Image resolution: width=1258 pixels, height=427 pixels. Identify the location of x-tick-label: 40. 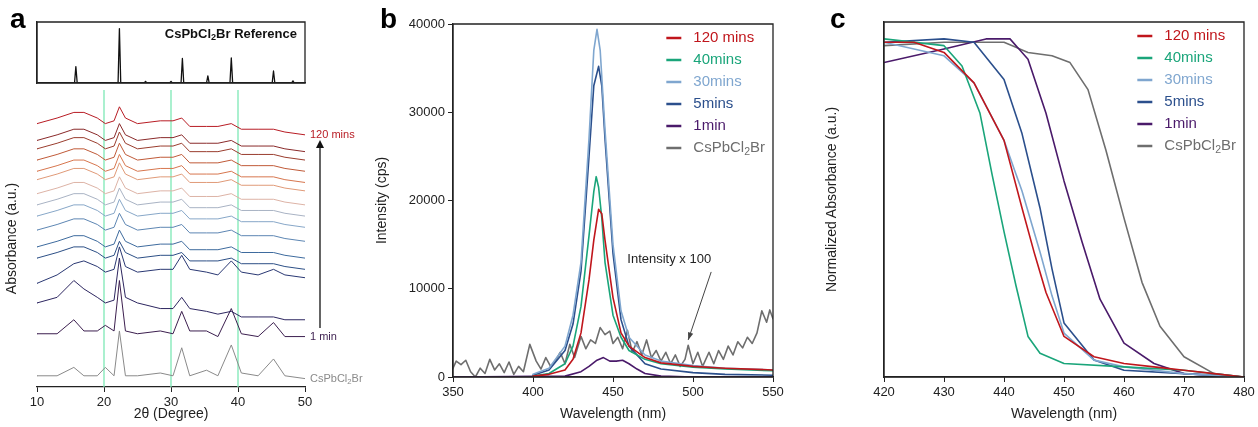
(238, 402).